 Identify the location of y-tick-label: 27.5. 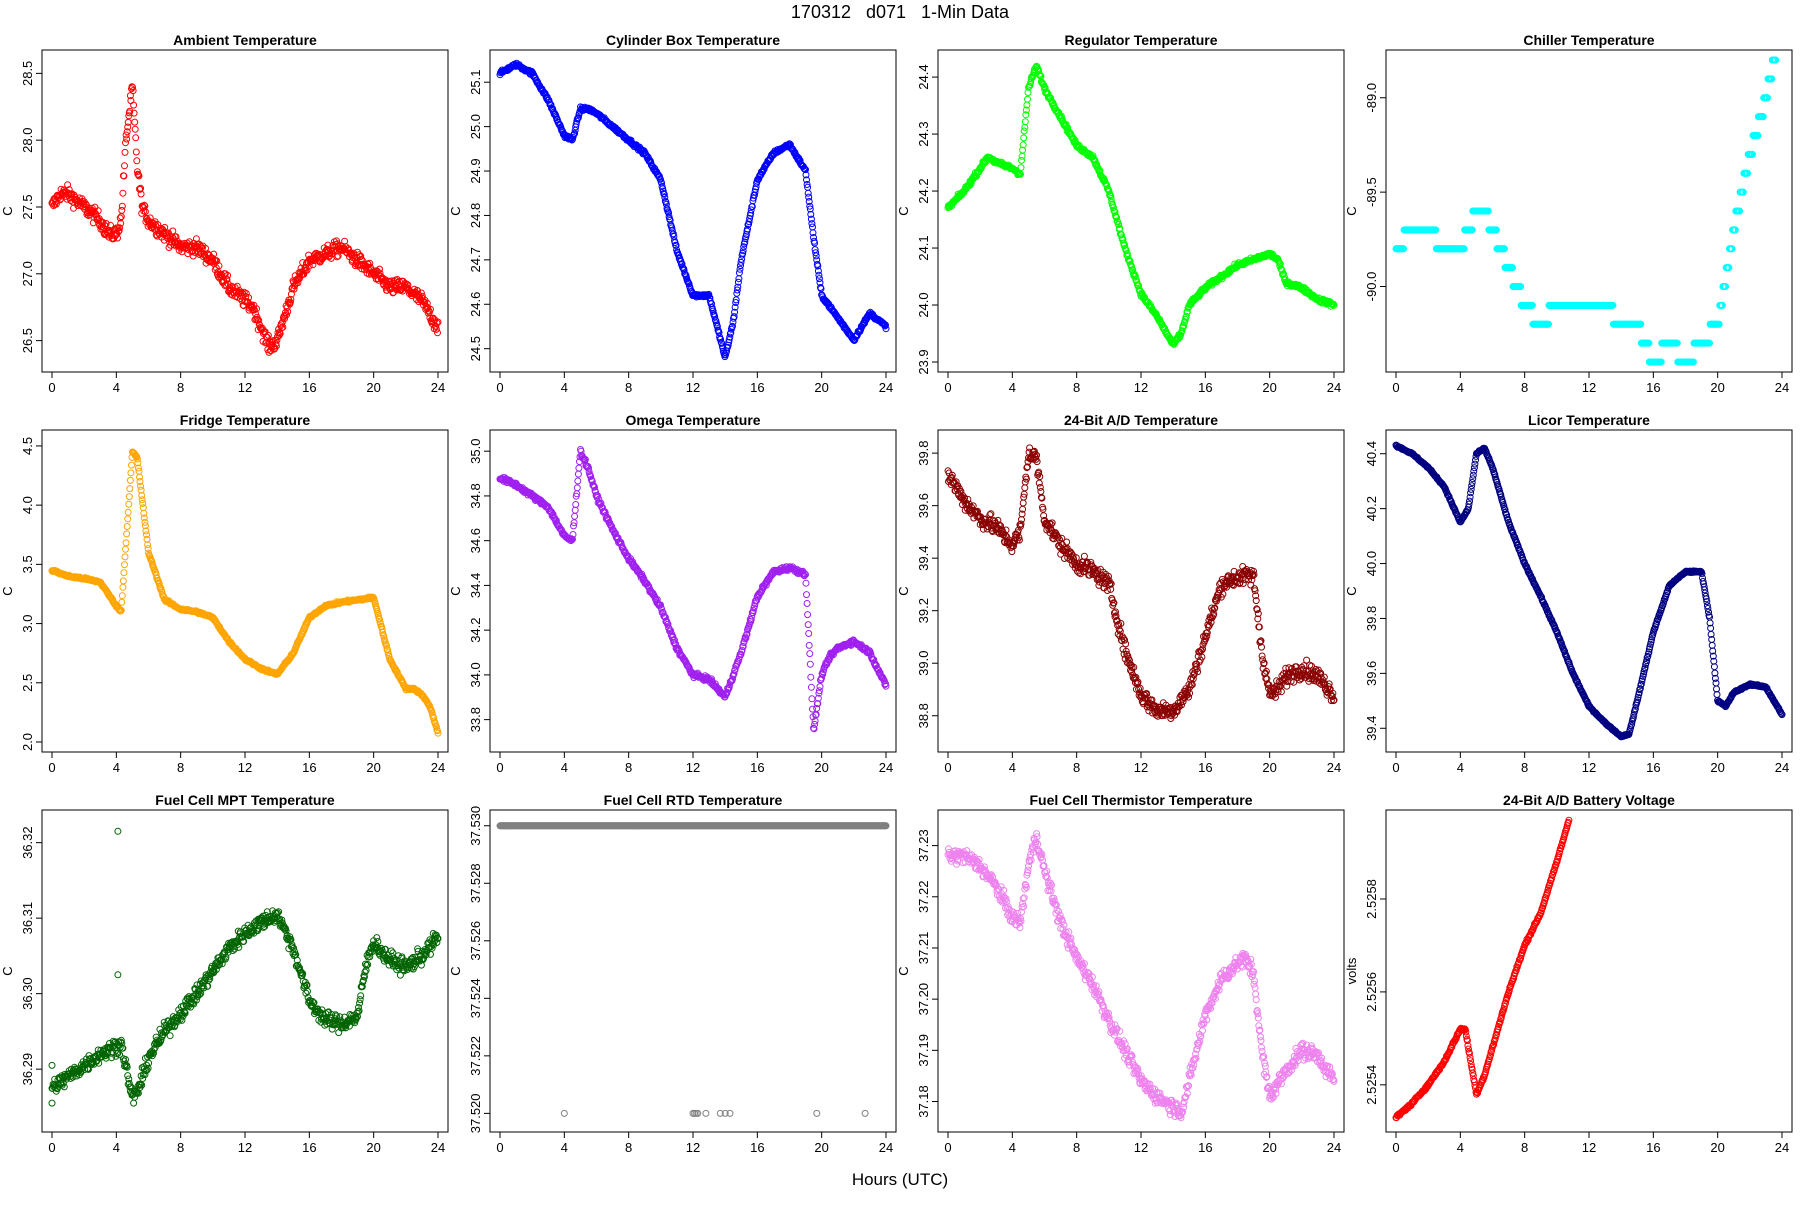
(27, 206).